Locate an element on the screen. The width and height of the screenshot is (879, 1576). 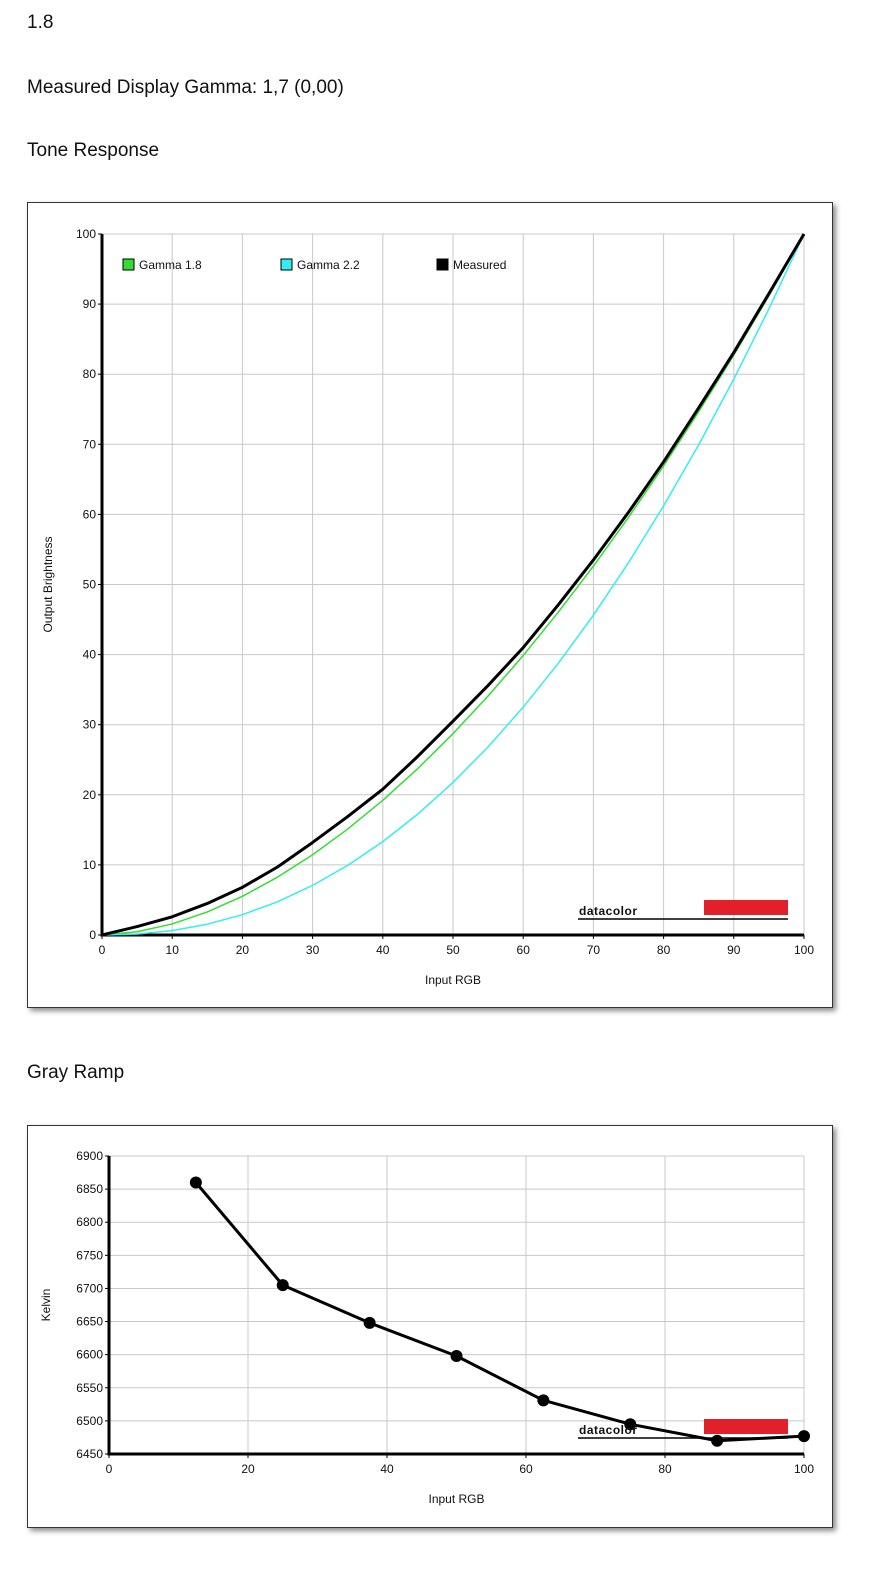
y-tick-label: 90 is located at coordinates (90, 304).